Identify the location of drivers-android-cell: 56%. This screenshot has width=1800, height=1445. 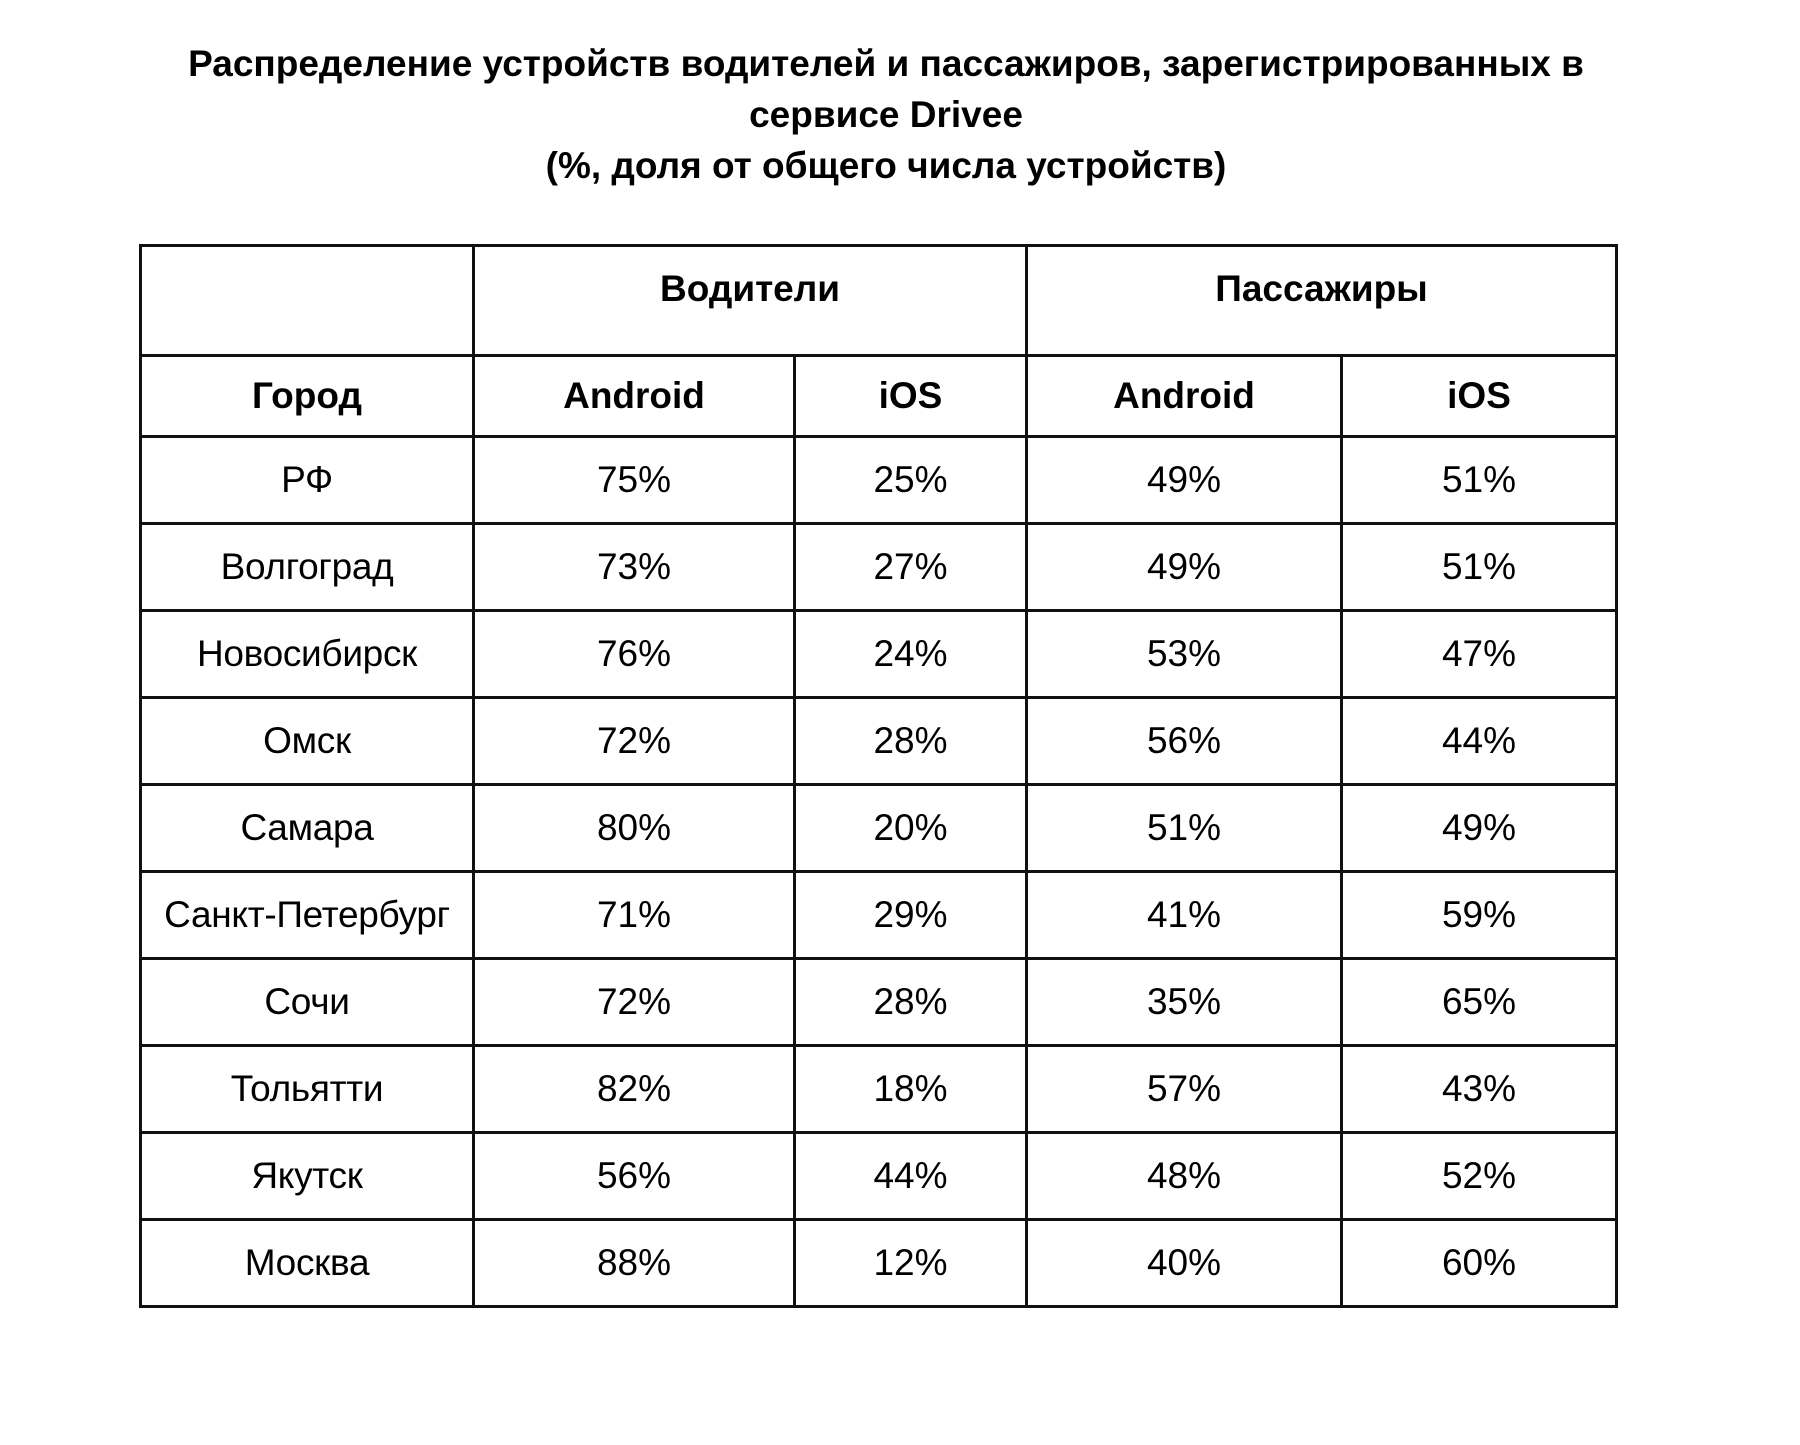
(634, 1176).